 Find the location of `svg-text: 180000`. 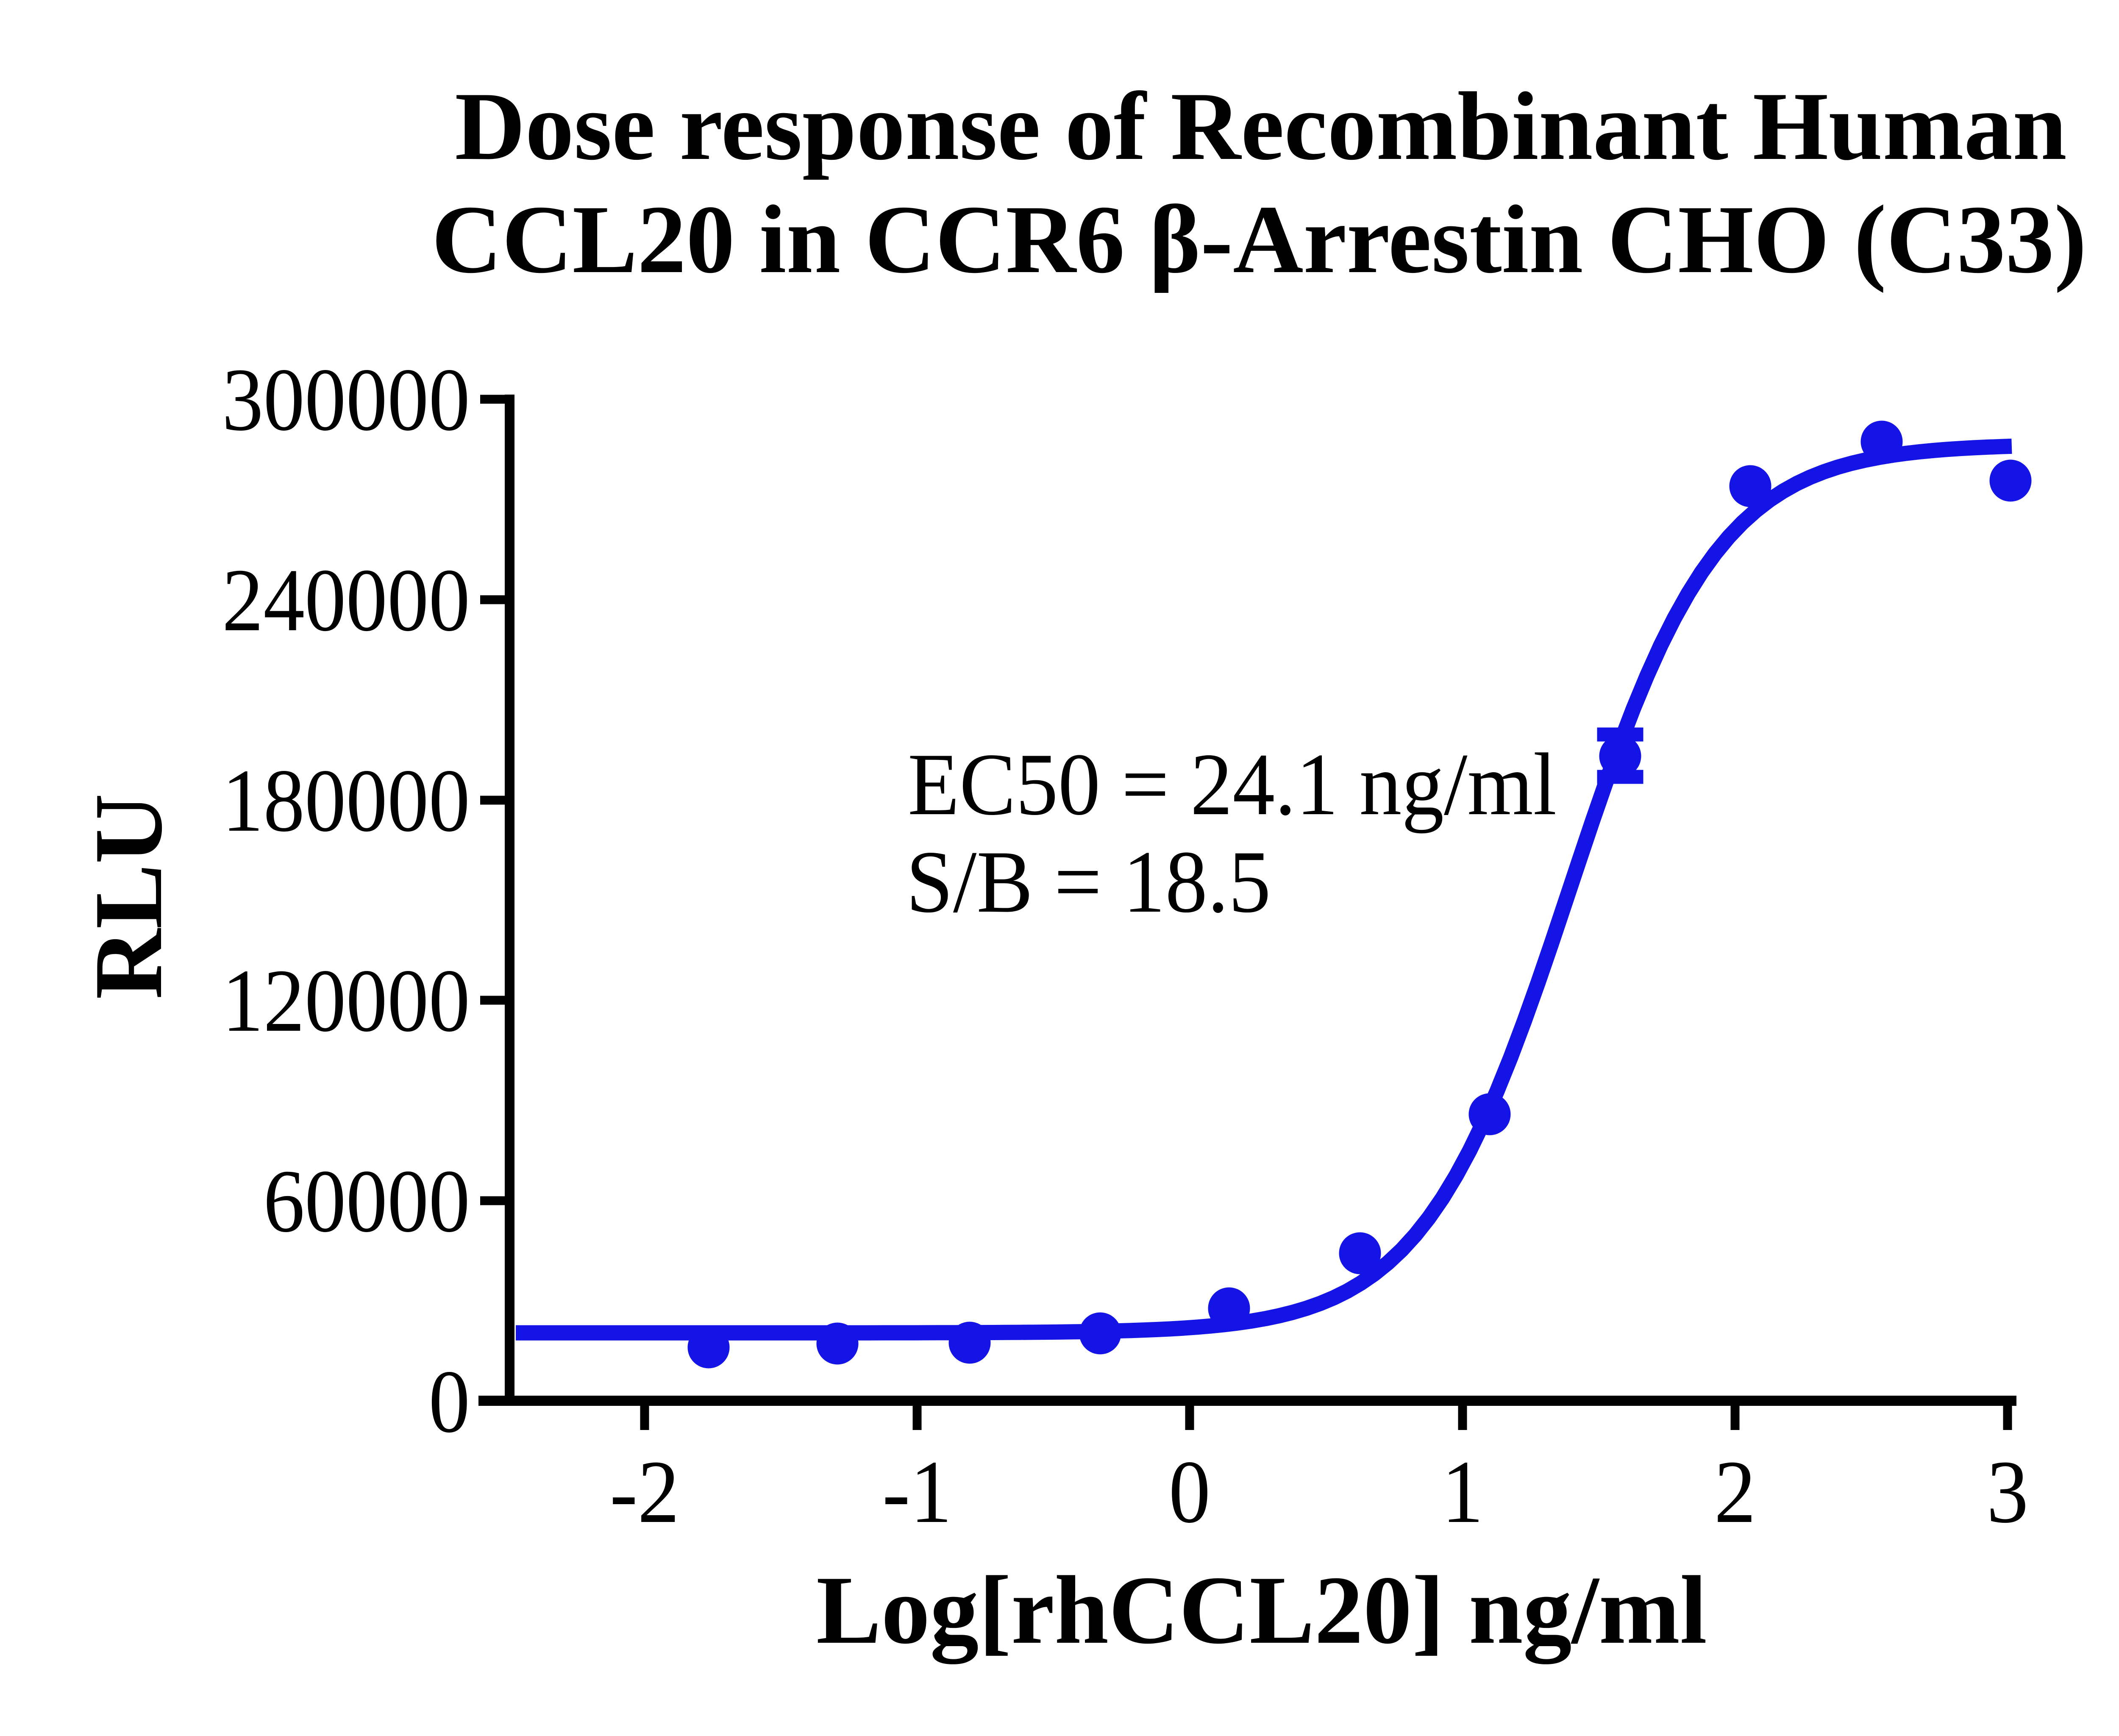

svg-text: 180000 is located at coordinates (346, 801).